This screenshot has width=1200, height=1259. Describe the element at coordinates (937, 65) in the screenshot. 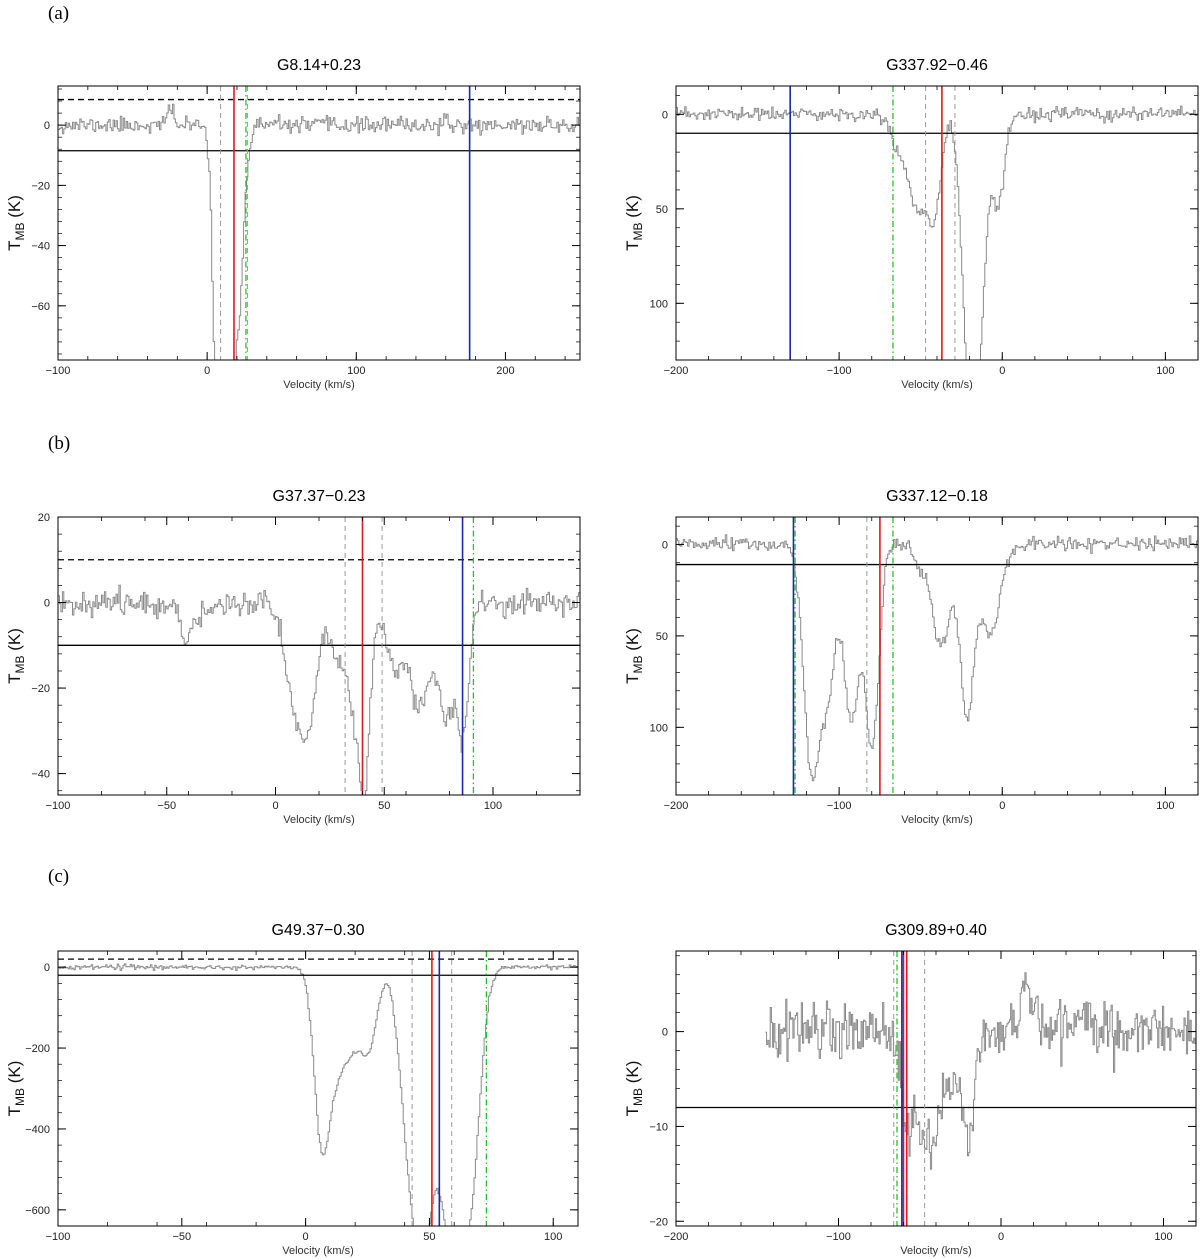

I see `panel-title: G337.92−0.46` at that location.